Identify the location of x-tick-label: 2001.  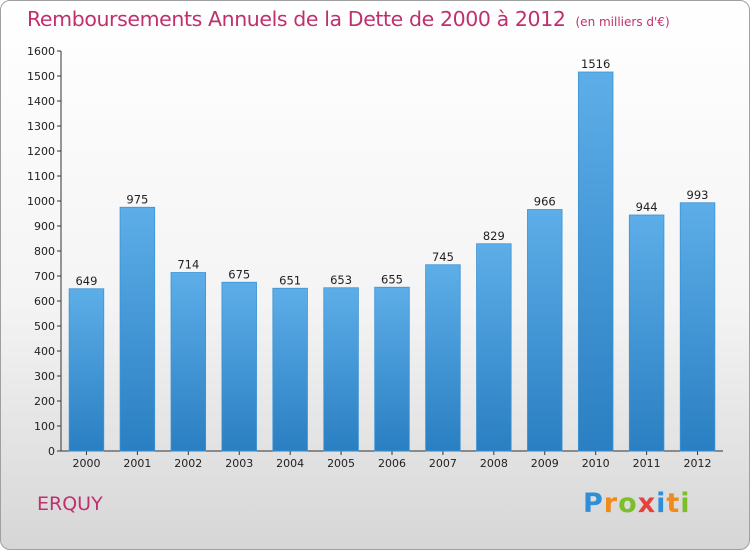
(137, 463).